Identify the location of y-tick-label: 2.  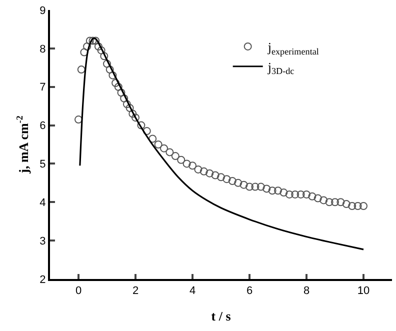
(43, 280).